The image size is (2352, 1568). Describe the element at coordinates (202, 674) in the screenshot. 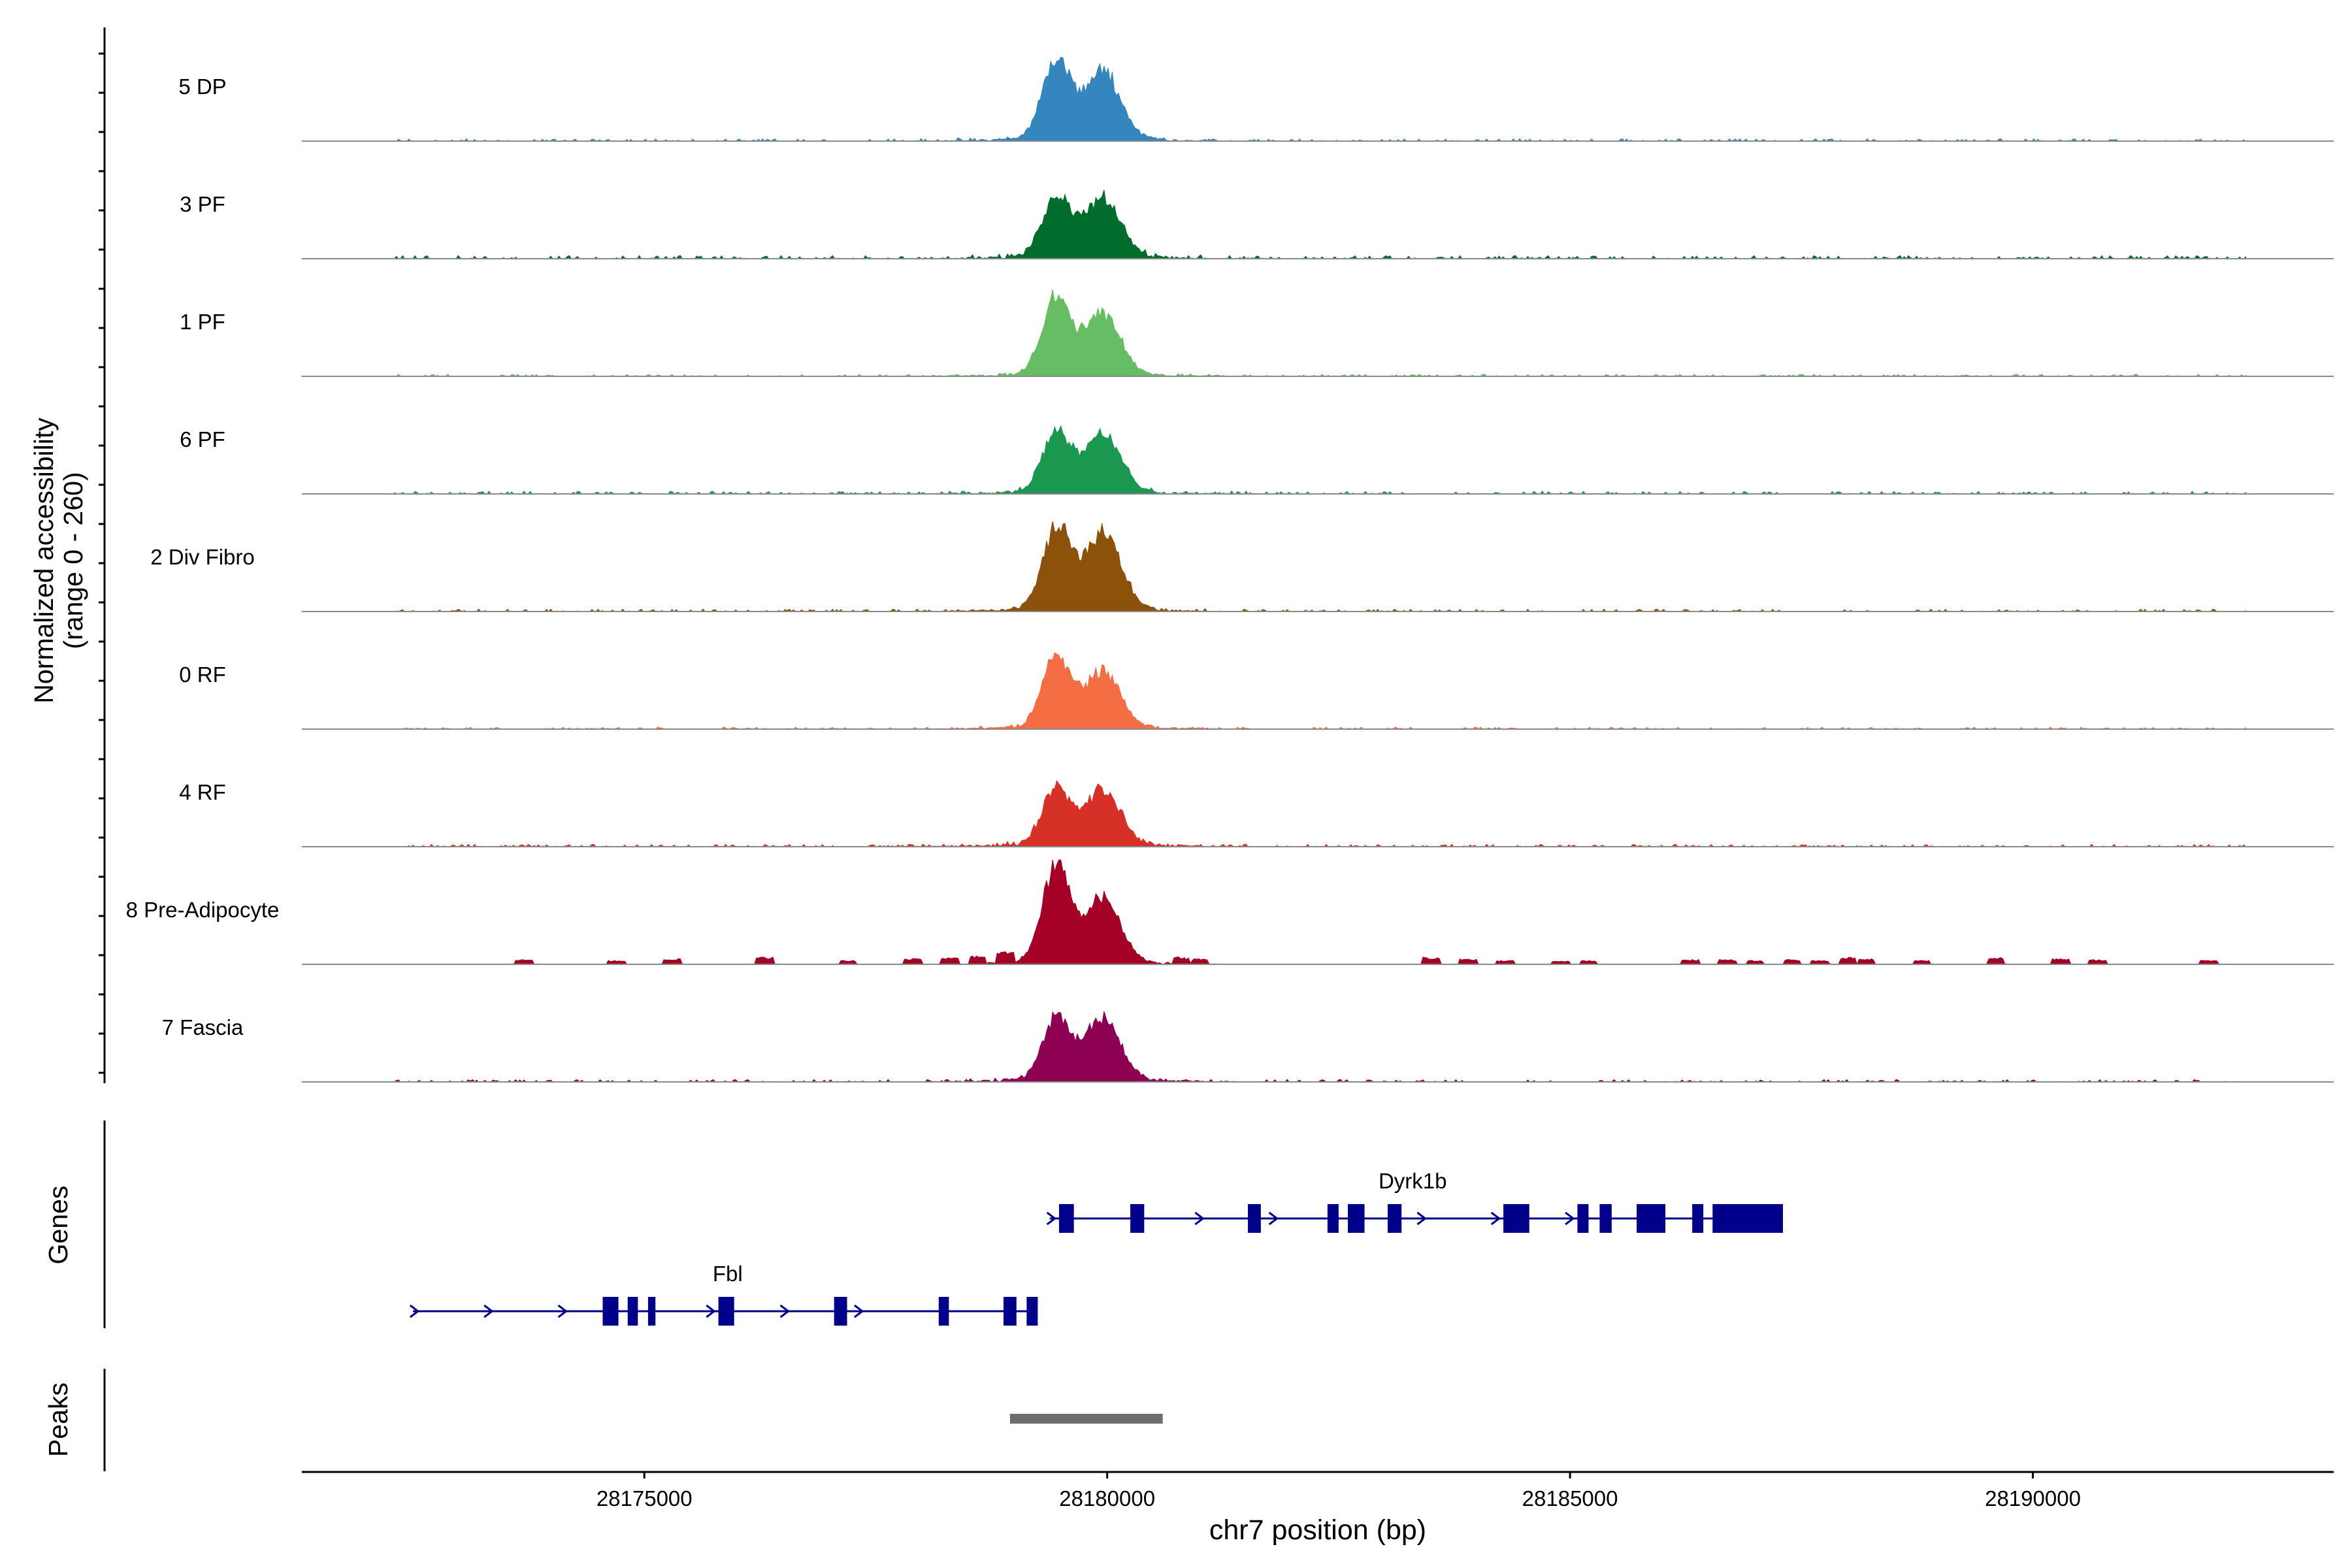

I see `track-label: 0 RF` at that location.